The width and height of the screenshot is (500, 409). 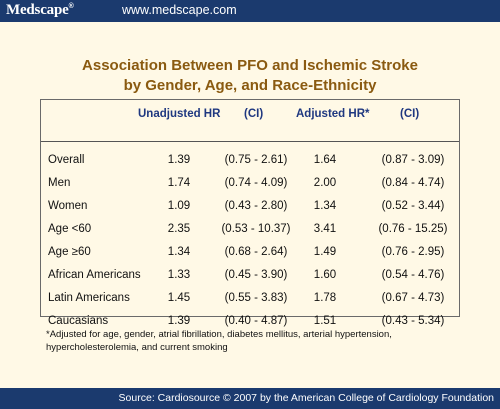 What do you see at coordinates (71, 6) in the screenshot?
I see `registered-mark: ®` at bounding box center [71, 6].